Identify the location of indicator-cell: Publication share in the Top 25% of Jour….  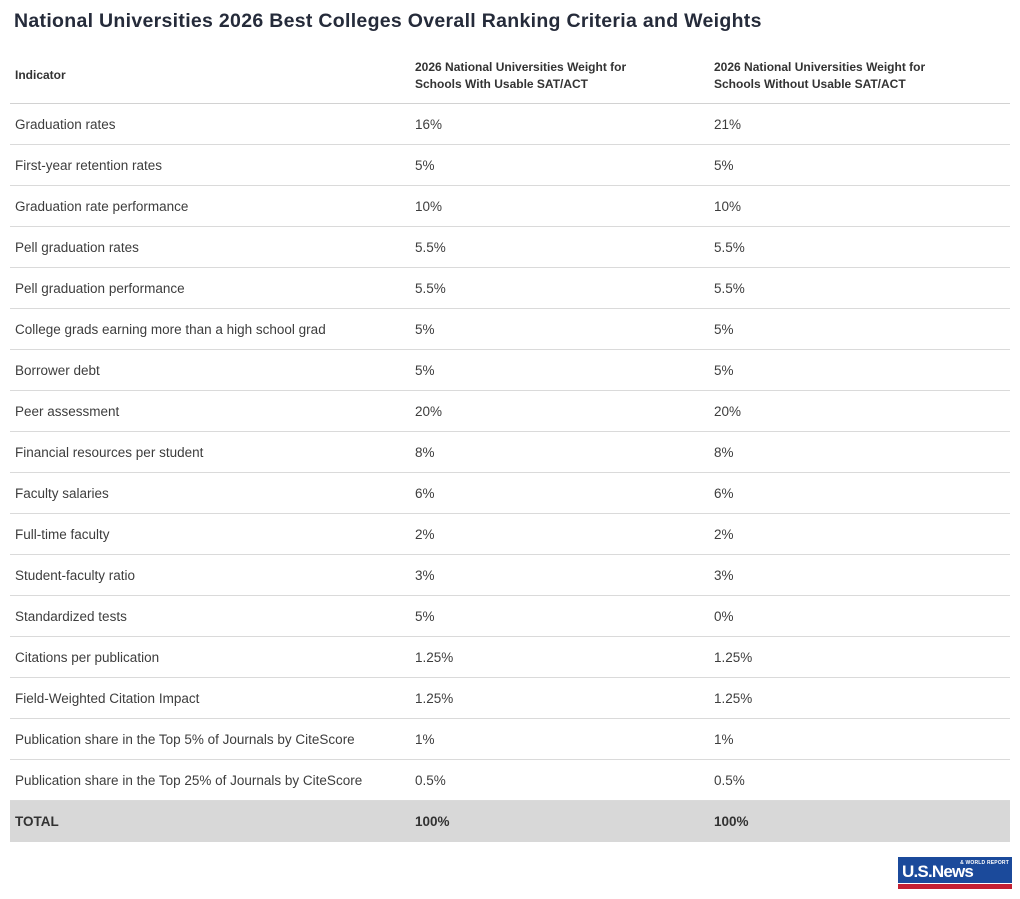
(189, 780).